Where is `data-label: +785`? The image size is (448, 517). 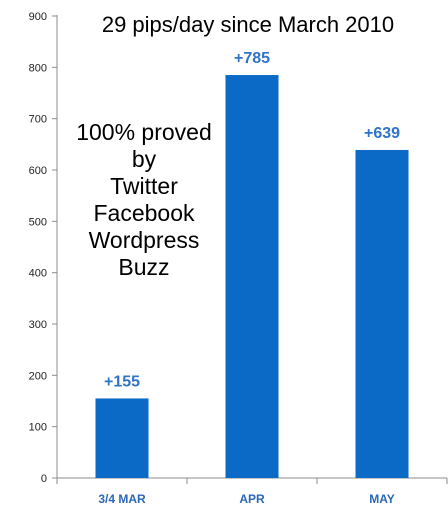 data-label: +785 is located at coordinates (252, 58).